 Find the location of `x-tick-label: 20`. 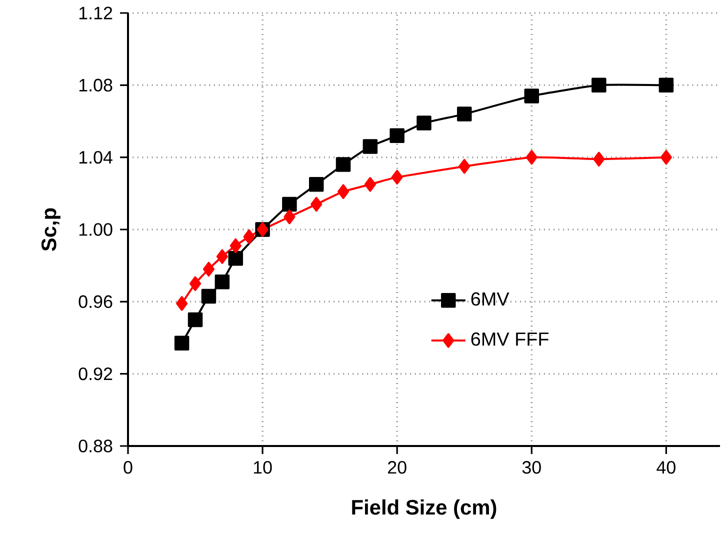

x-tick-label: 20 is located at coordinates (397, 467).